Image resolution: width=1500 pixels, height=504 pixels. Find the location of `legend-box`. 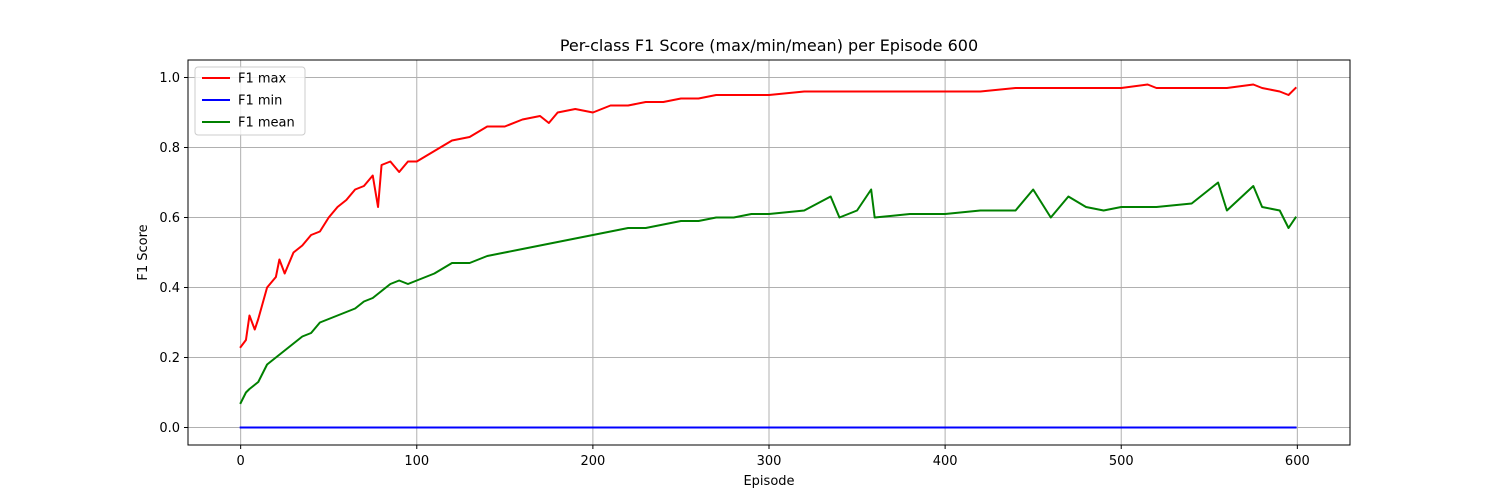

legend-box is located at coordinates (250, 101).